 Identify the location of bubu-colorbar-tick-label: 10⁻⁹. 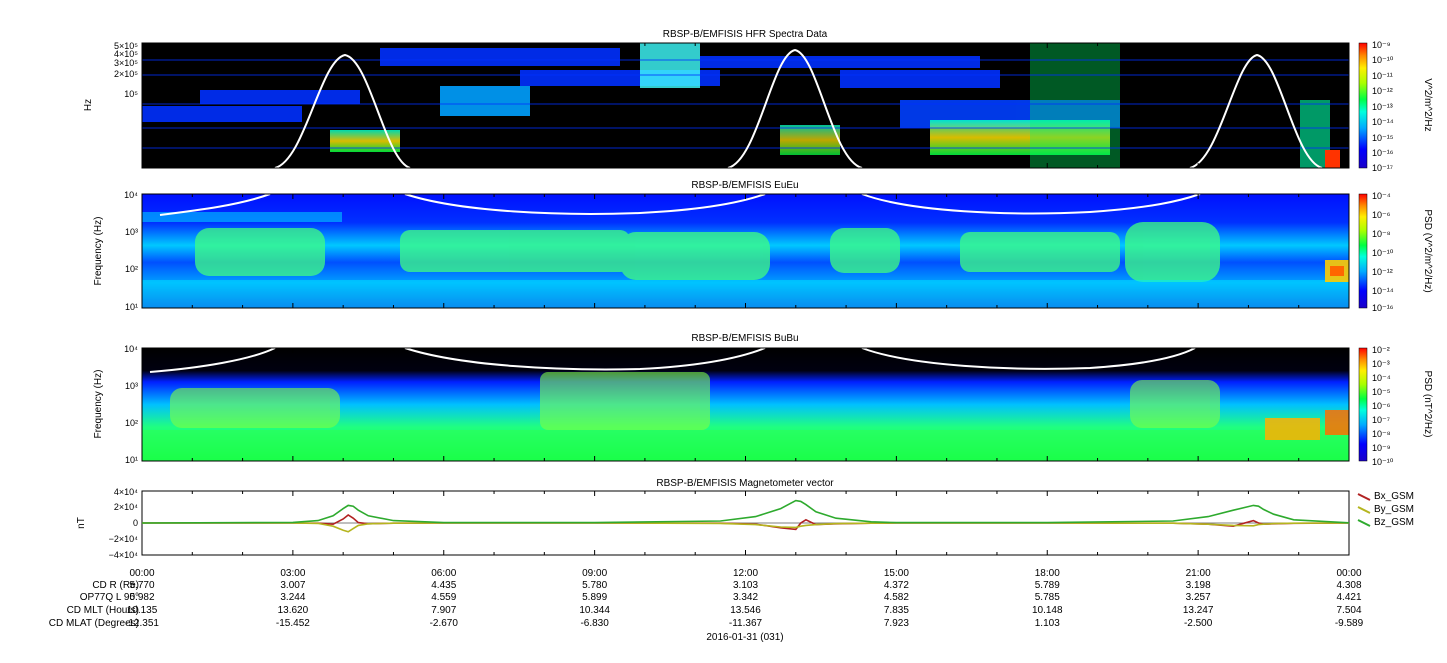
(1381, 448).